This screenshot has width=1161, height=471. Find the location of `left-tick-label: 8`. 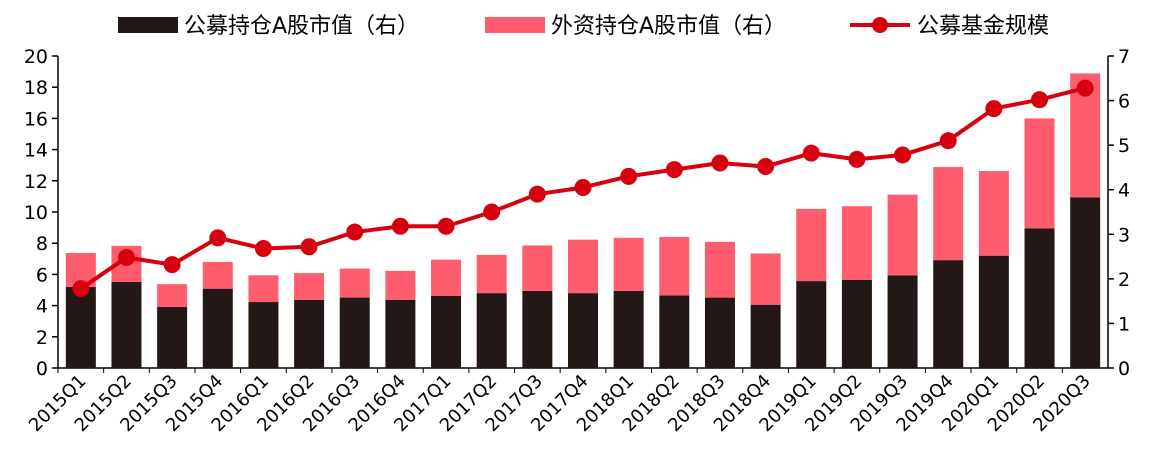

left-tick-label: 8 is located at coordinates (42, 244).